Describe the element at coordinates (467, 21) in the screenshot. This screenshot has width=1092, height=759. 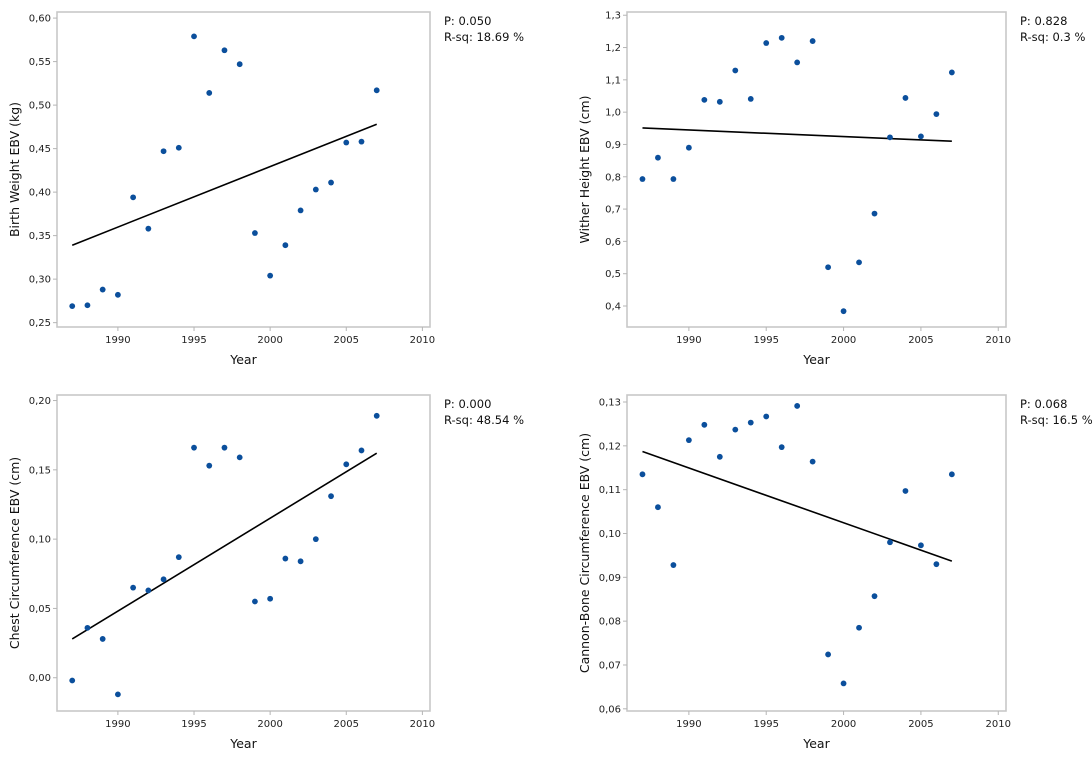
I see `p-value-annotation: P: 0.050` at that location.